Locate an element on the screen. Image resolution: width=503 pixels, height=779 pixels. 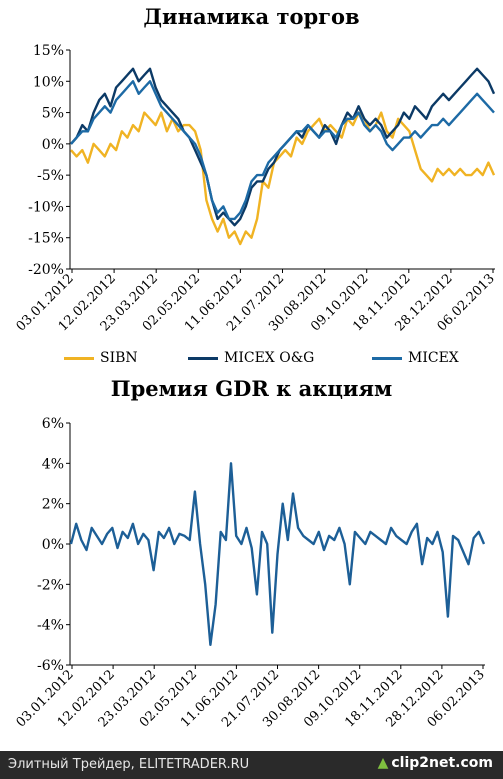
chart2-x-tick-label: 21.07.2012 is located at coordinates (250, 698).